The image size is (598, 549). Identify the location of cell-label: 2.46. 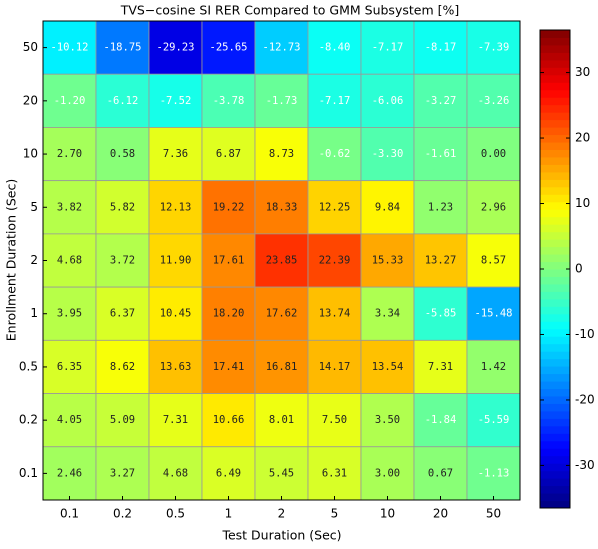
(69, 473).